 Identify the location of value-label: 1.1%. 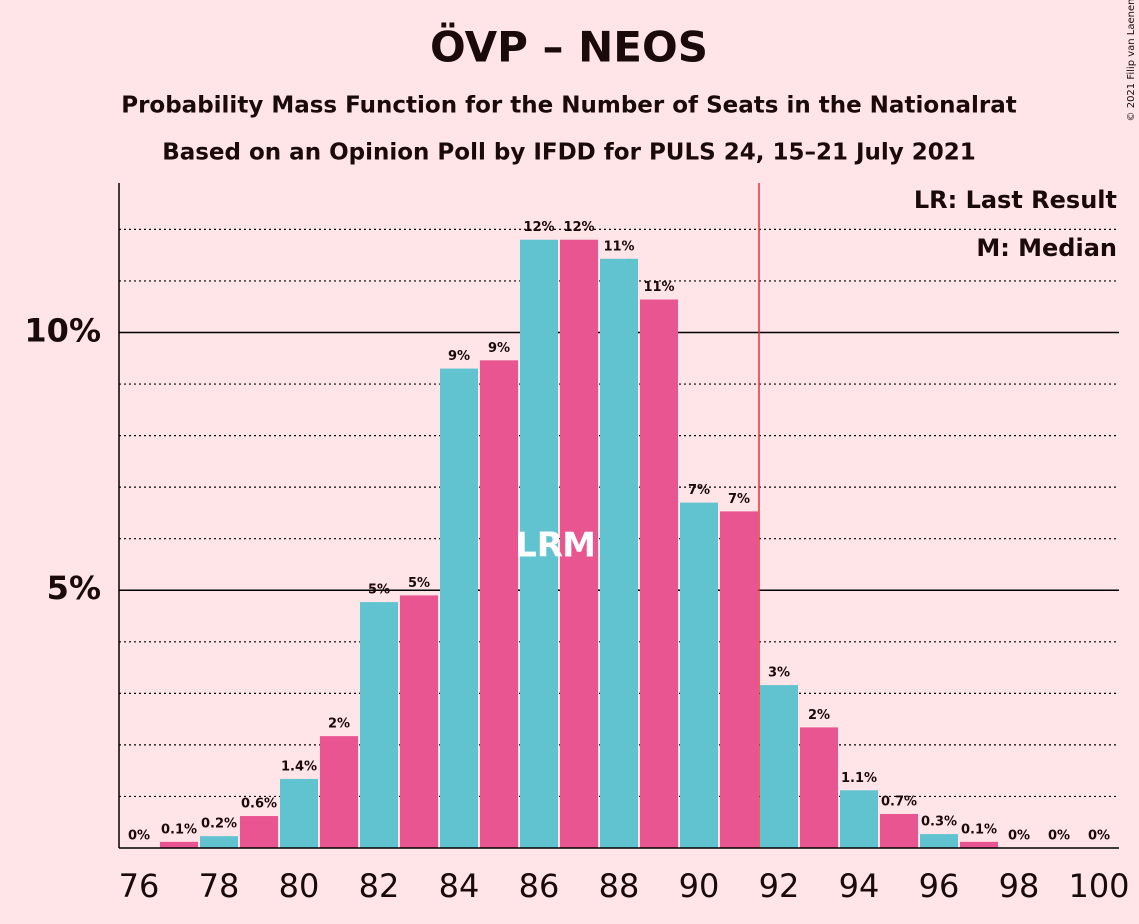
(859, 778).